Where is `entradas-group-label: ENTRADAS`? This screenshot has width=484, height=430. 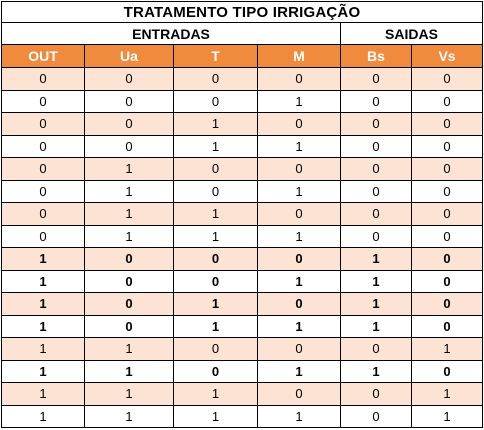
entradas-group-label: ENTRADAS is located at coordinates (171, 33).